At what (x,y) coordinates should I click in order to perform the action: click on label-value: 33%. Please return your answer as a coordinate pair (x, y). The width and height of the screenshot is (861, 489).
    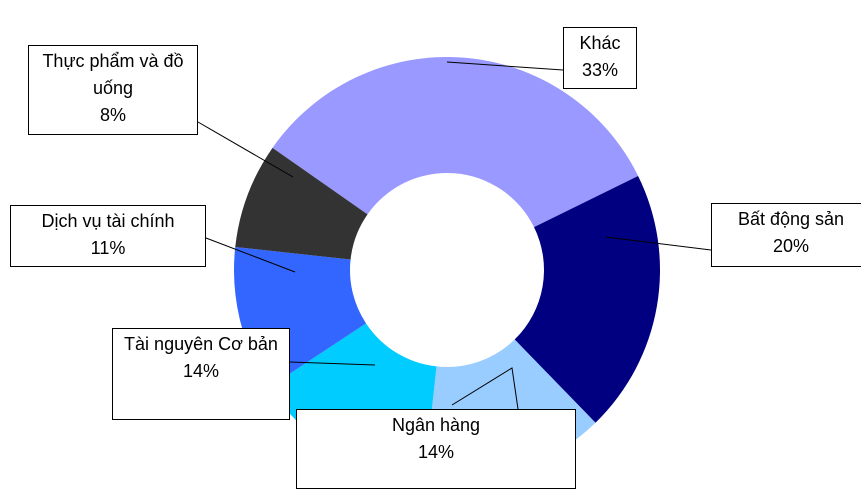
    Looking at the image, I should click on (600, 70).